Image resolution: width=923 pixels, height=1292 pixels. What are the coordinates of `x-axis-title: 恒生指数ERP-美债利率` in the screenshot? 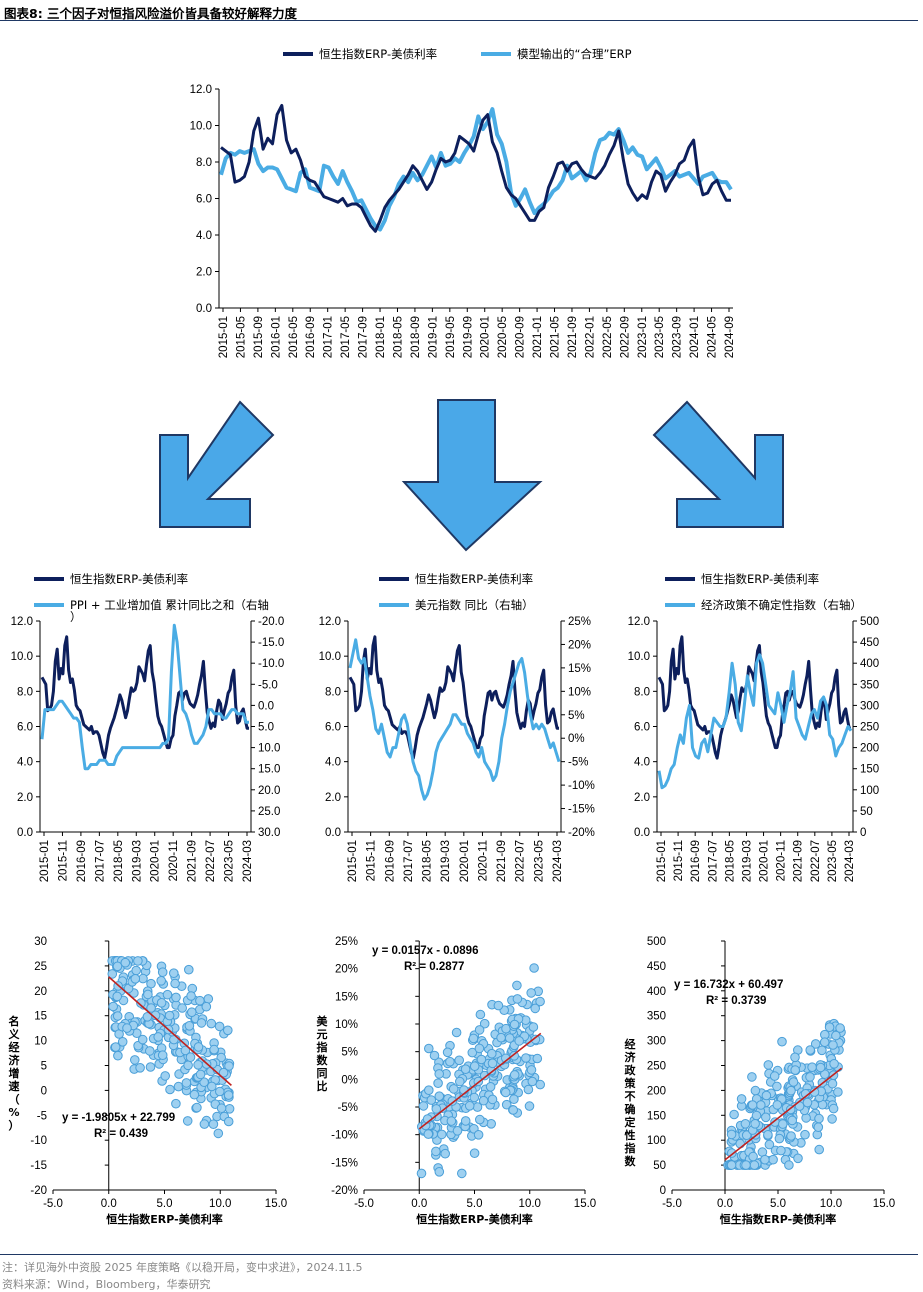 It's located at (778, 1219).